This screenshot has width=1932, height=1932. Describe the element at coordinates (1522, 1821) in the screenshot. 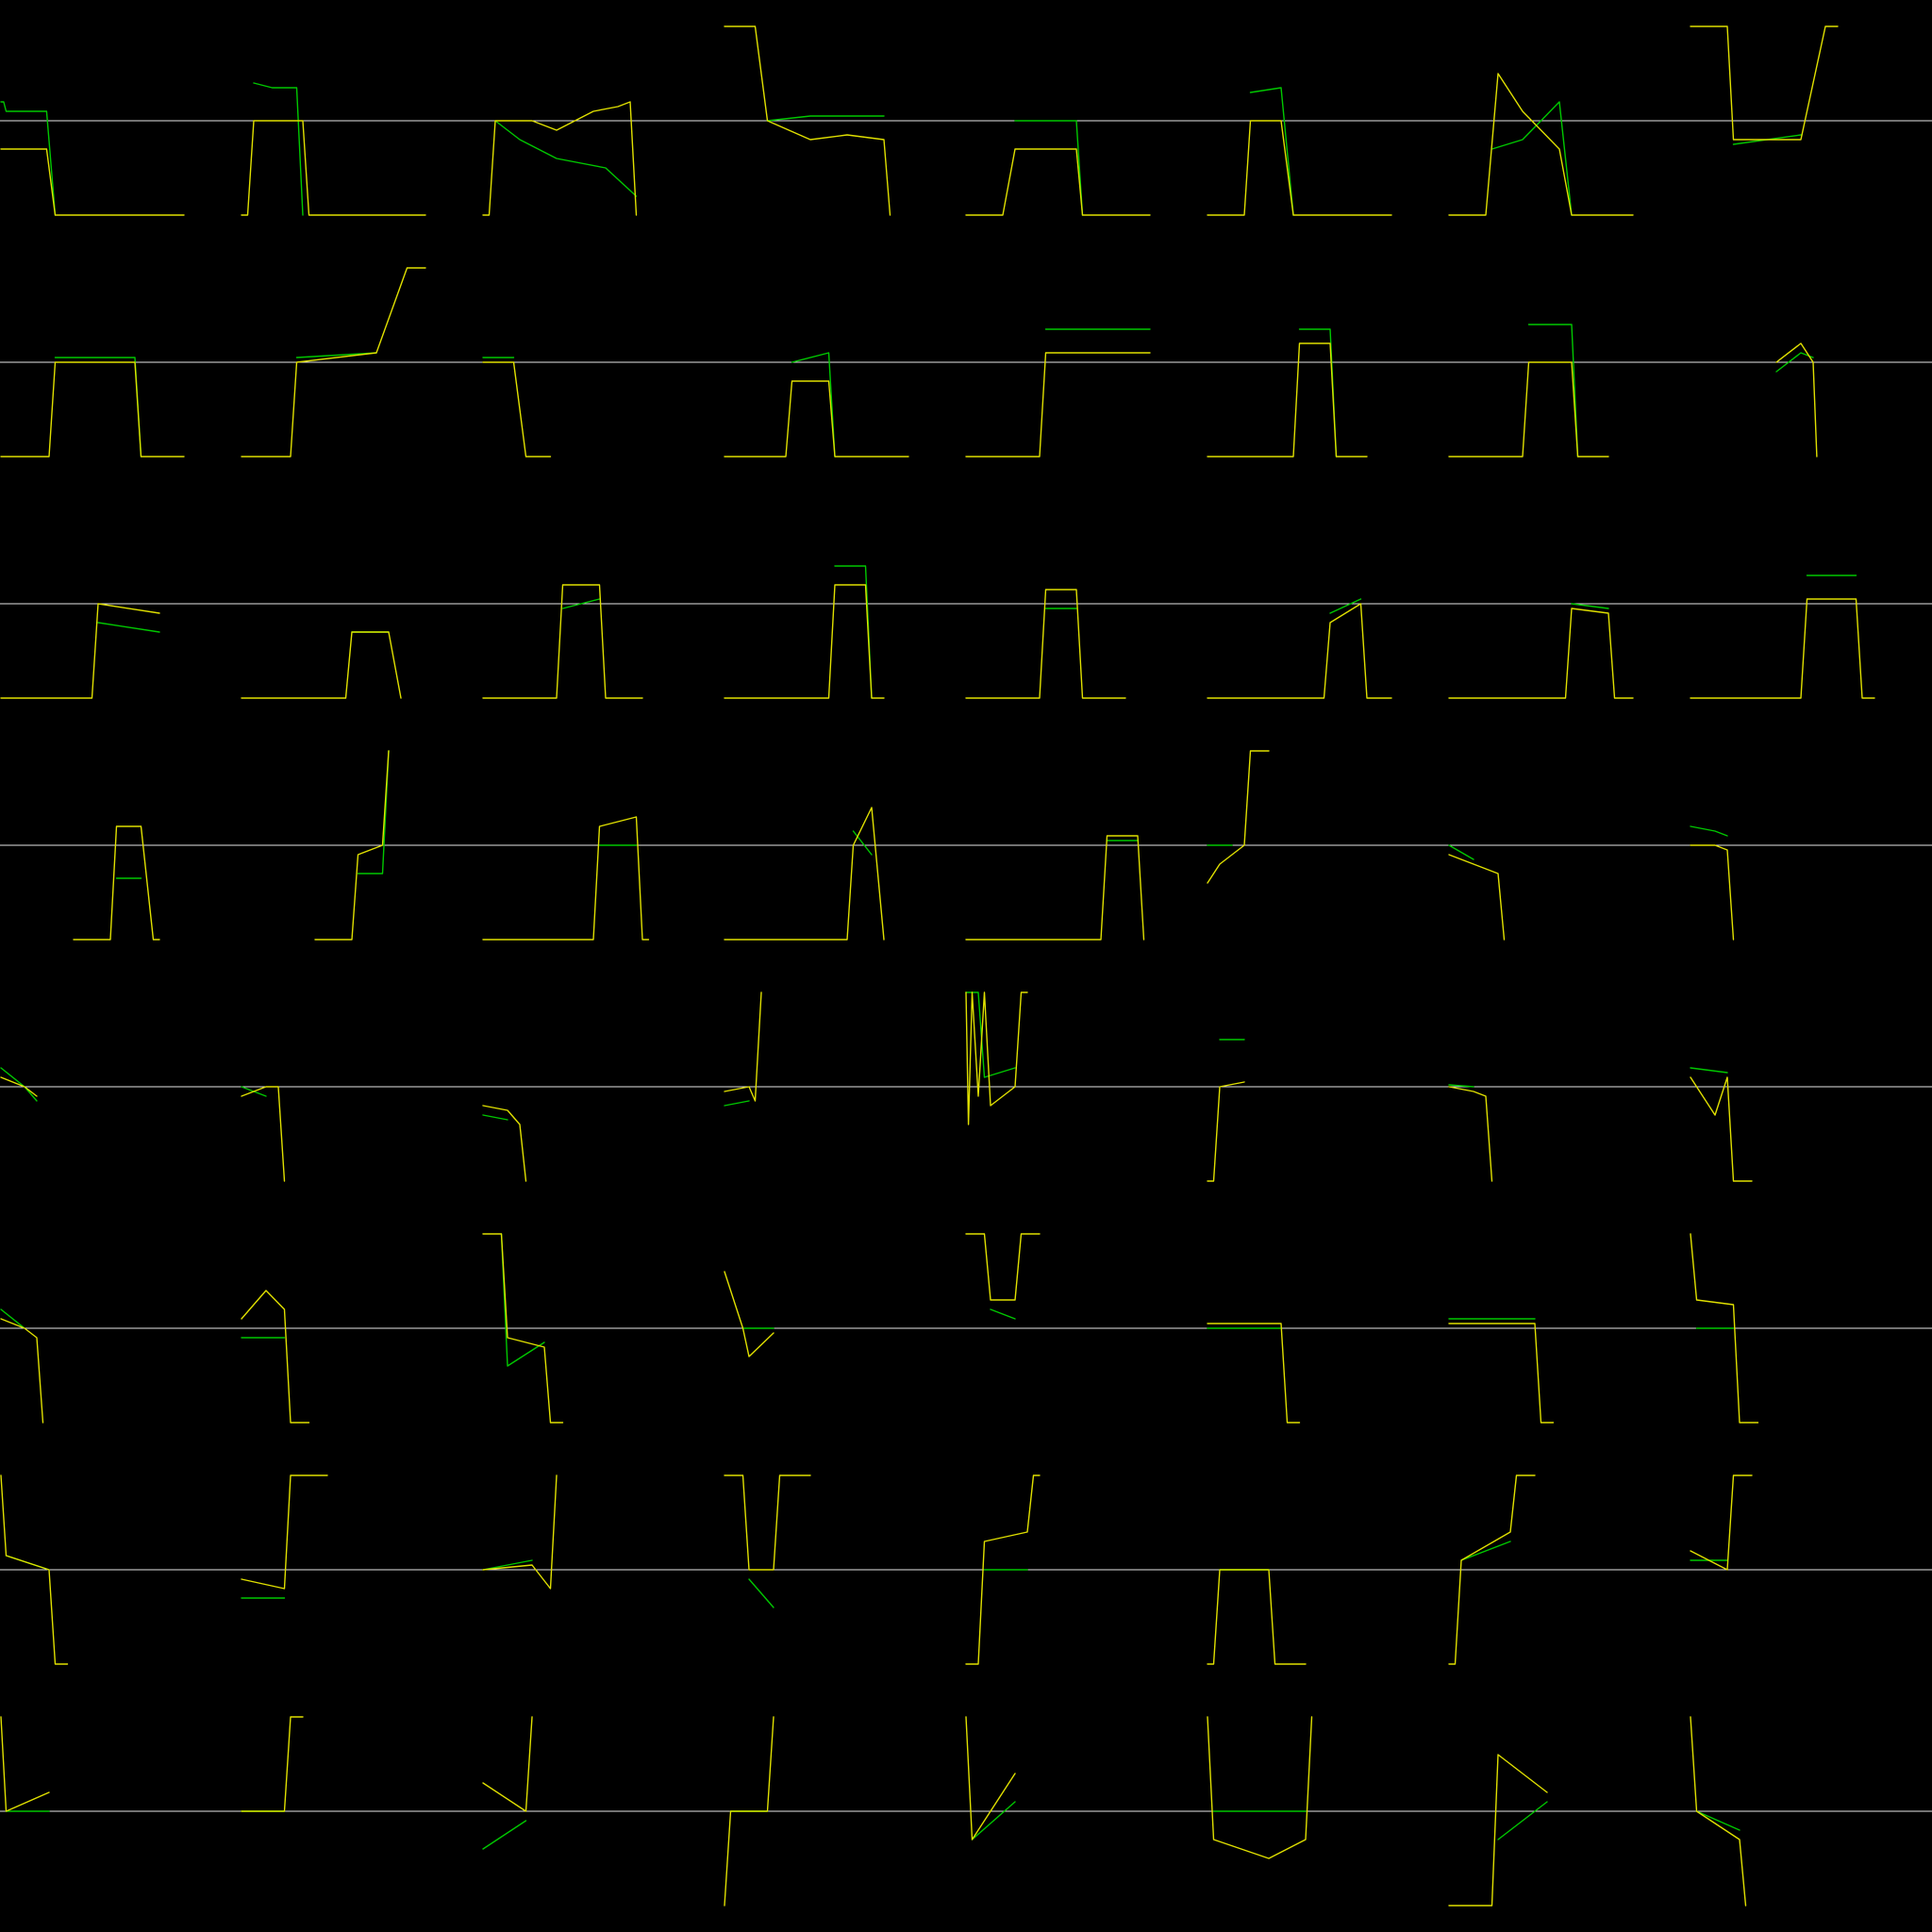

I see `trace-green-r8c7` at that location.